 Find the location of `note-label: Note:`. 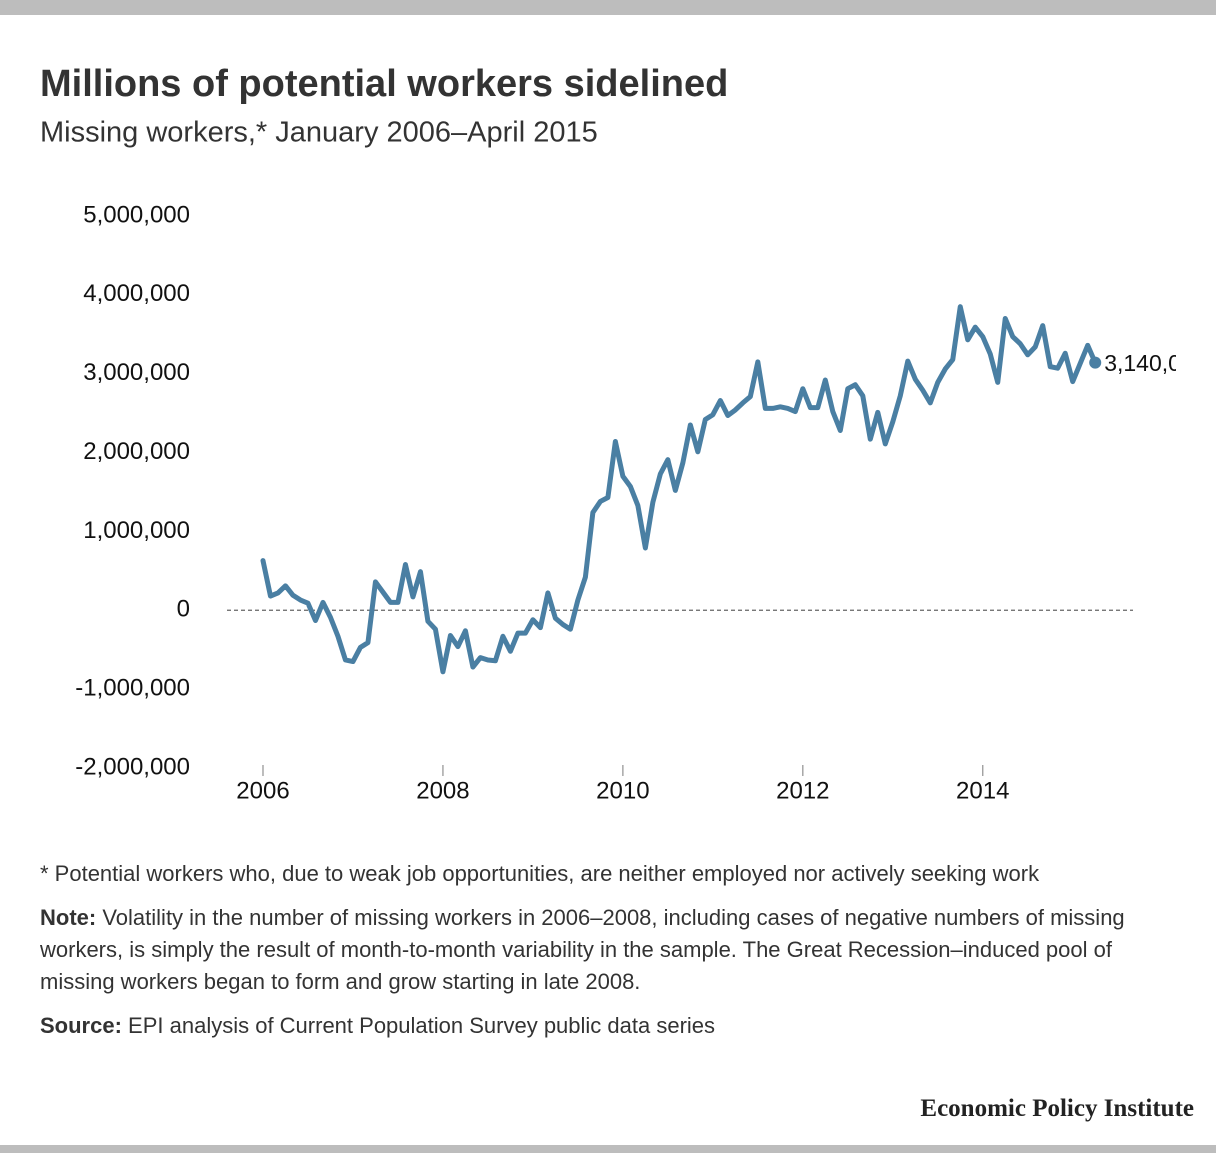

note-label: Note: is located at coordinates (68, 917).